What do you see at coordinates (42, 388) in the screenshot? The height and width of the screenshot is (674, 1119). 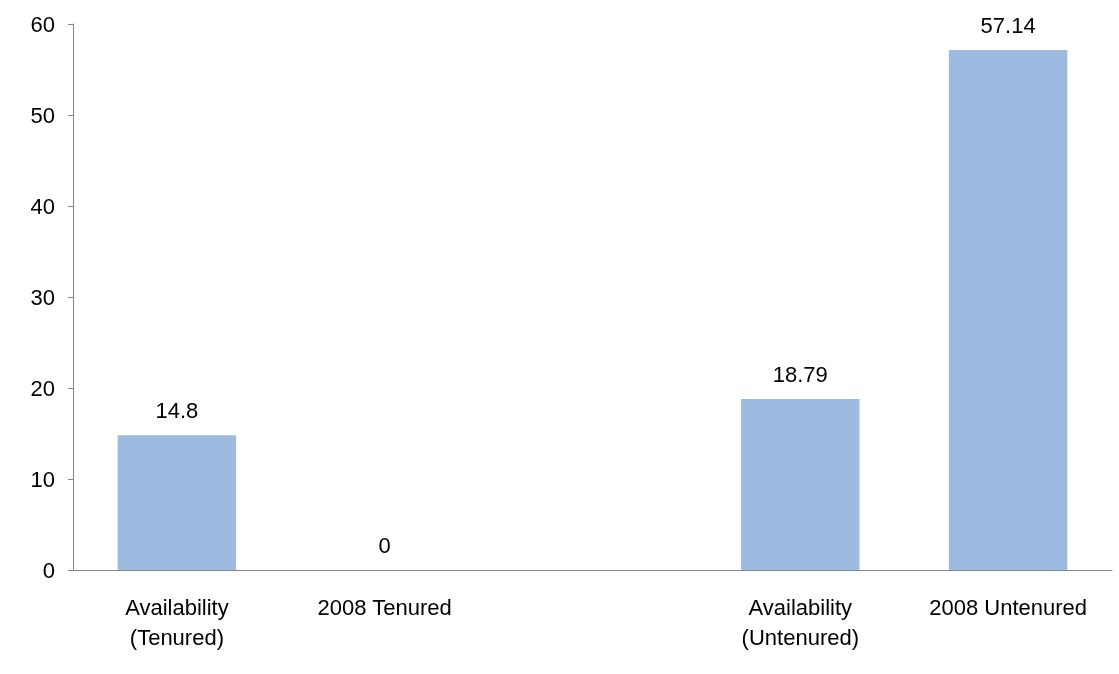 I see `y-tick-label: 20` at bounding box center [42, 388].